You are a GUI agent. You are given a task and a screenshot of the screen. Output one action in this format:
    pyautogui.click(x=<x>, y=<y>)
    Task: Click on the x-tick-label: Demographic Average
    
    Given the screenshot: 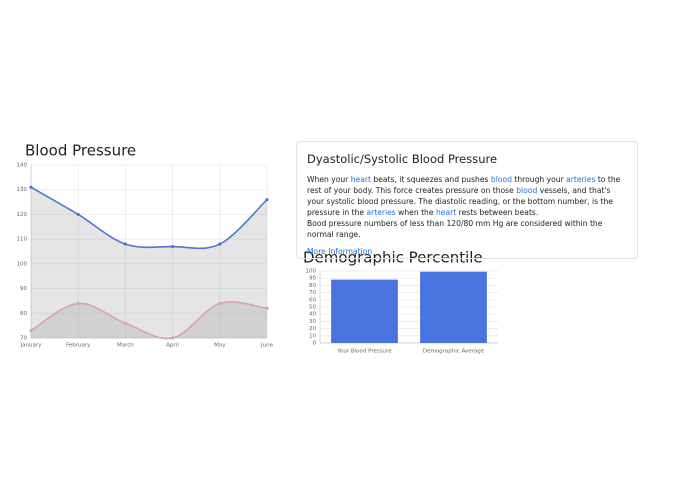 What is the action you would take?
    pyautogui.click(x=454, y=352)
    